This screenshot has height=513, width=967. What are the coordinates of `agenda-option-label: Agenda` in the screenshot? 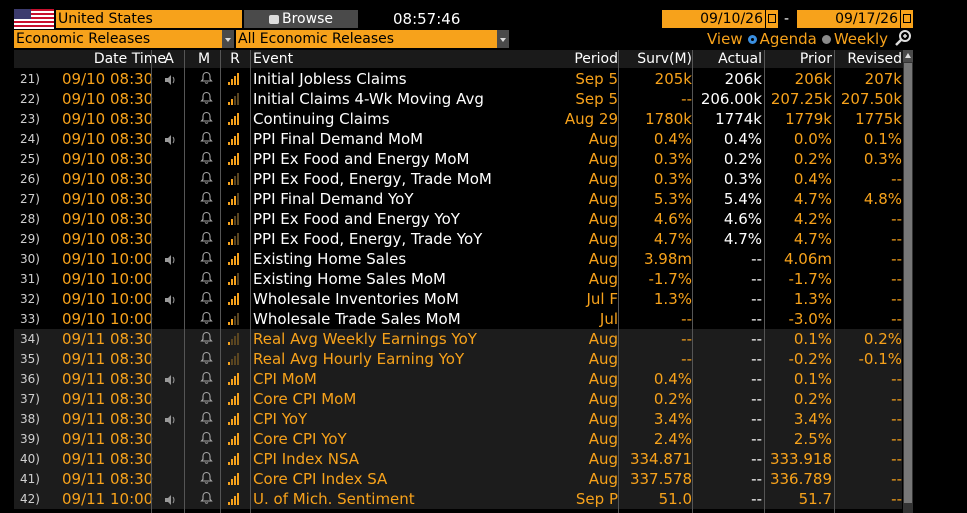 It's located at (788, 39).